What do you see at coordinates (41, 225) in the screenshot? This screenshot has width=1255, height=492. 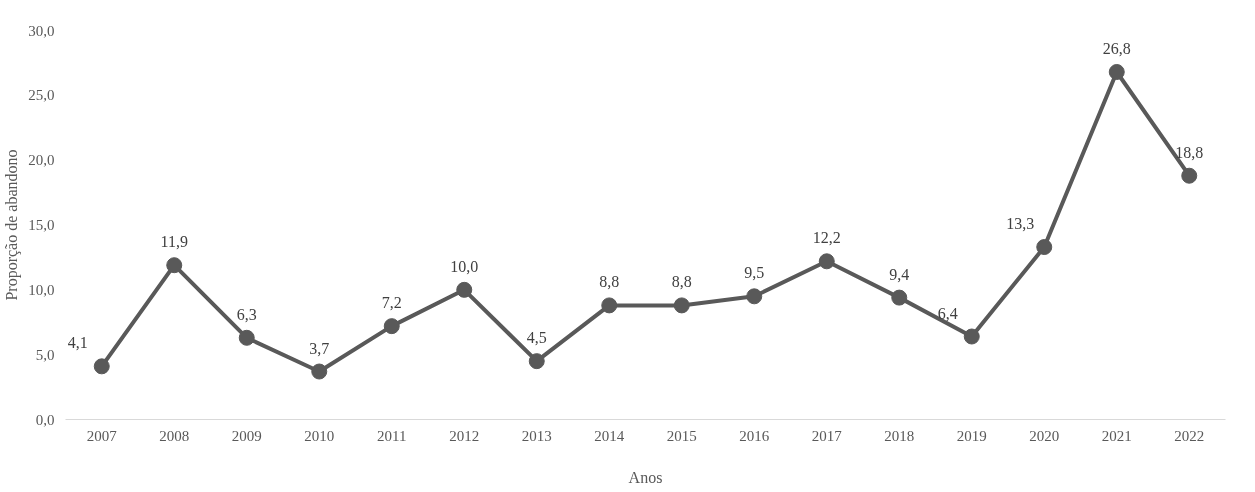 I see `y-tick-label: 15,0` at bounding box center [41, 225].